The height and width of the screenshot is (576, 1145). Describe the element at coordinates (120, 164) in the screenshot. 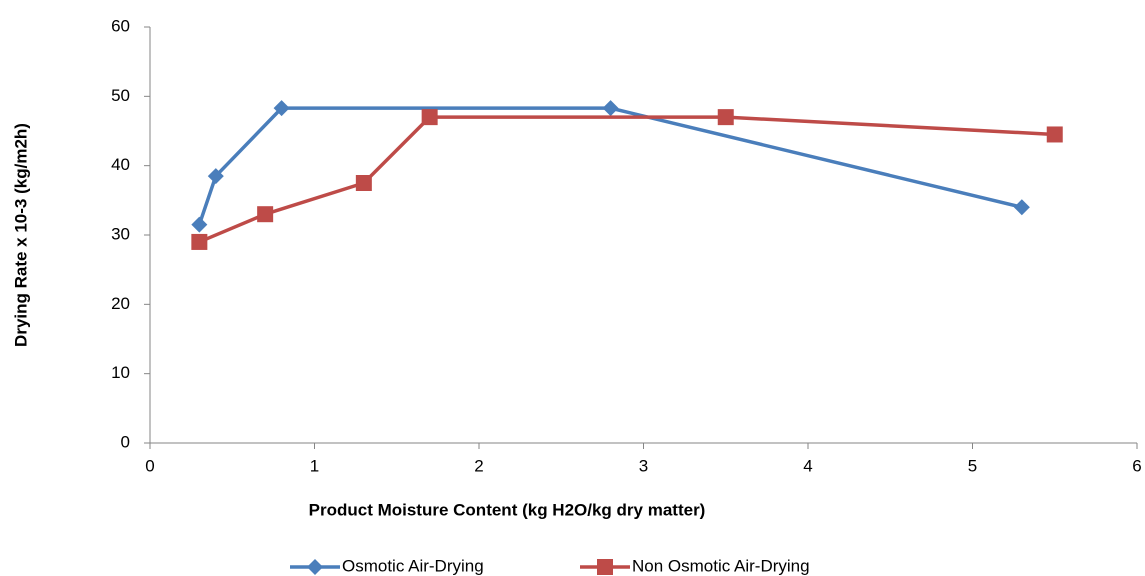

I see `y-tick-label: 40` at that location.